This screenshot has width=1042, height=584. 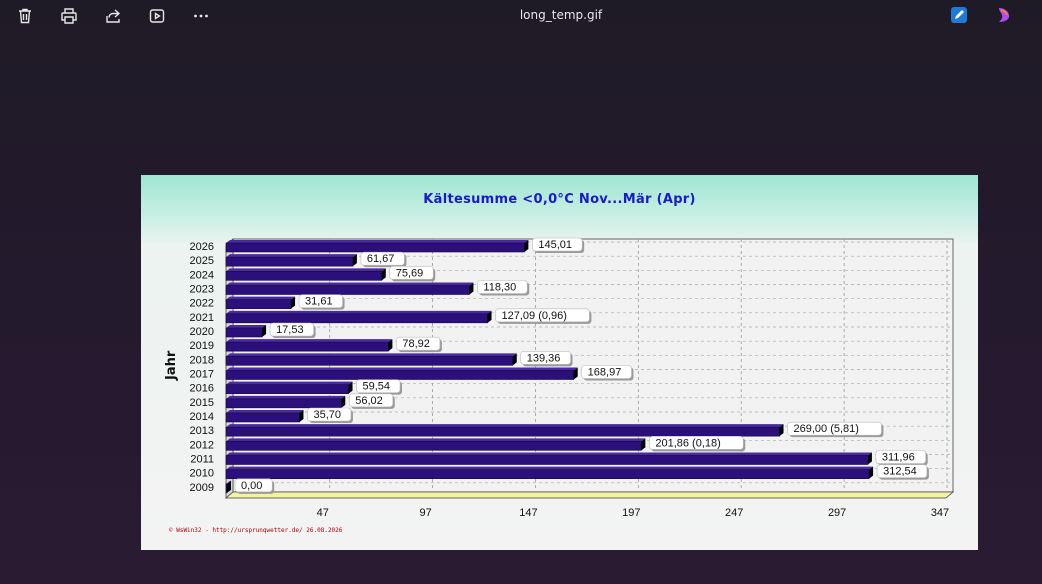 I want to click on y-tick-label: 2020, so click(x=202, y=332).